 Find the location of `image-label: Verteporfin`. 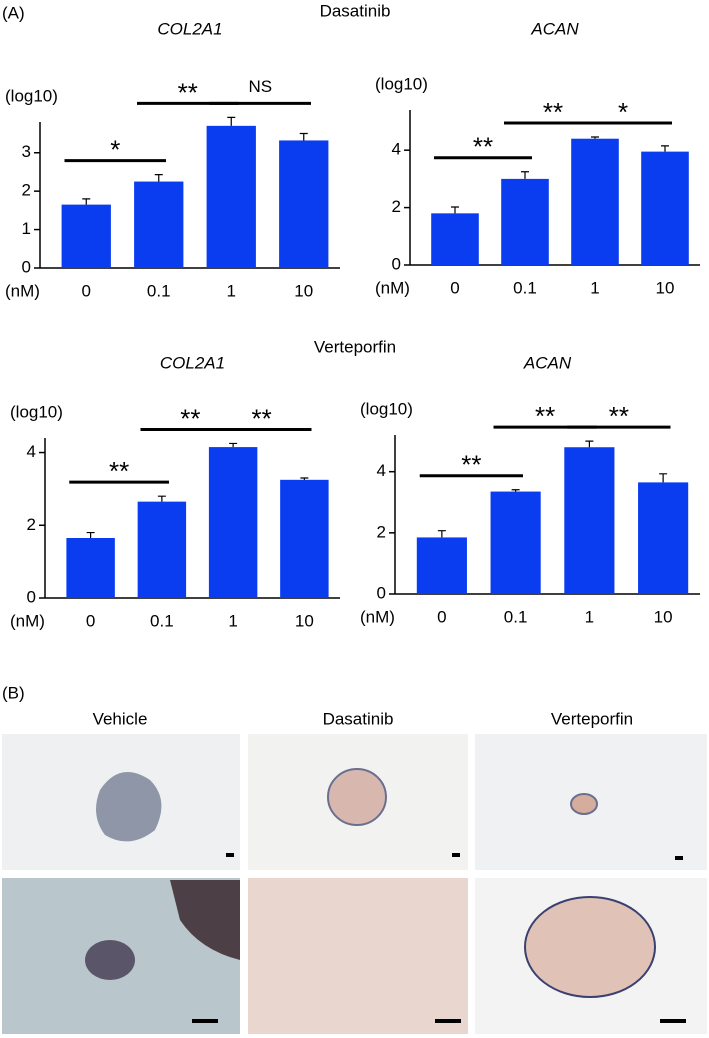

image-label: Verteporfin is located at coordinates (592, 718).